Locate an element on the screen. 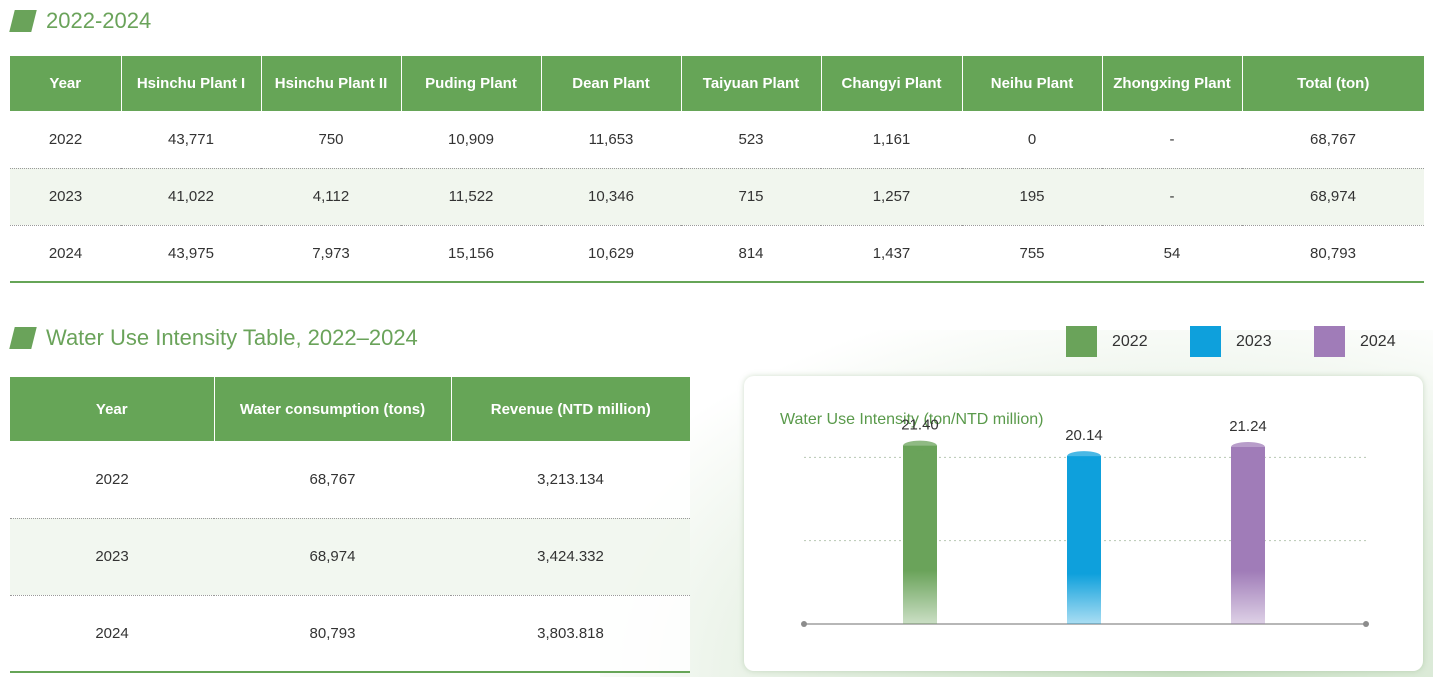 The image size is (1433, 677). table-cell: 1,161 is located at coordinates (891, 140).